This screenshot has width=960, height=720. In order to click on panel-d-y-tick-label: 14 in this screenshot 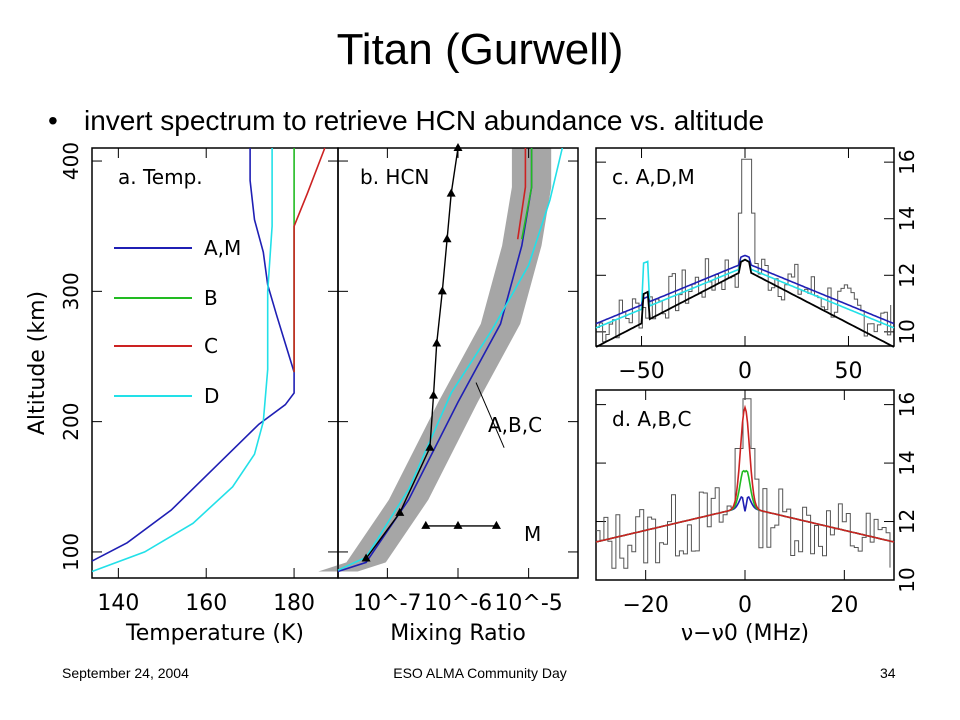, I will do `click(907, 462)`.